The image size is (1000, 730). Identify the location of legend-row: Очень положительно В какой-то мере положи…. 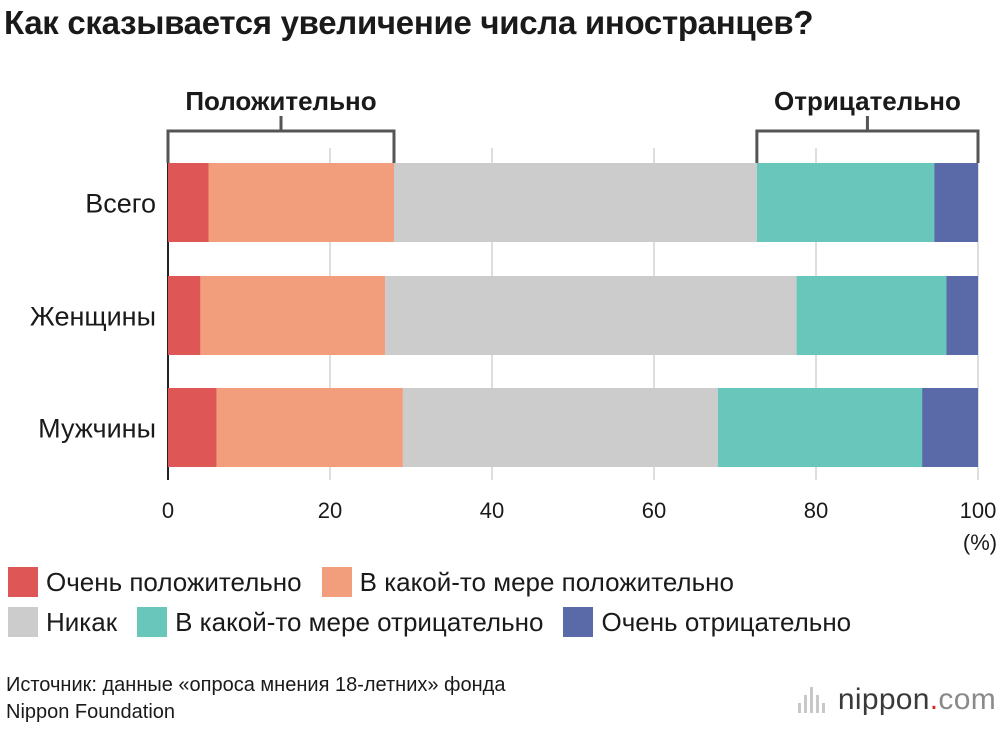
(503, 582).